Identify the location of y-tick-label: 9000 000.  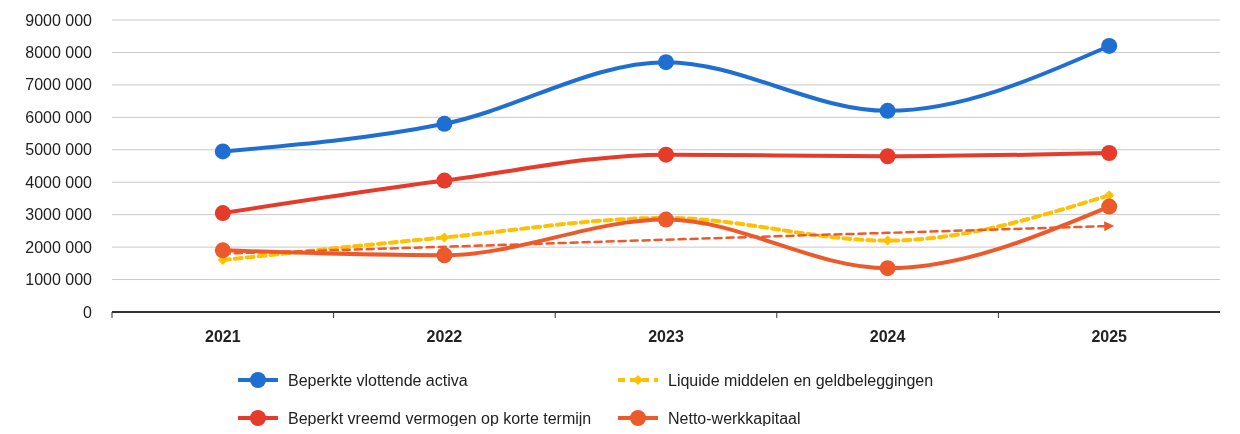
(59, 20).